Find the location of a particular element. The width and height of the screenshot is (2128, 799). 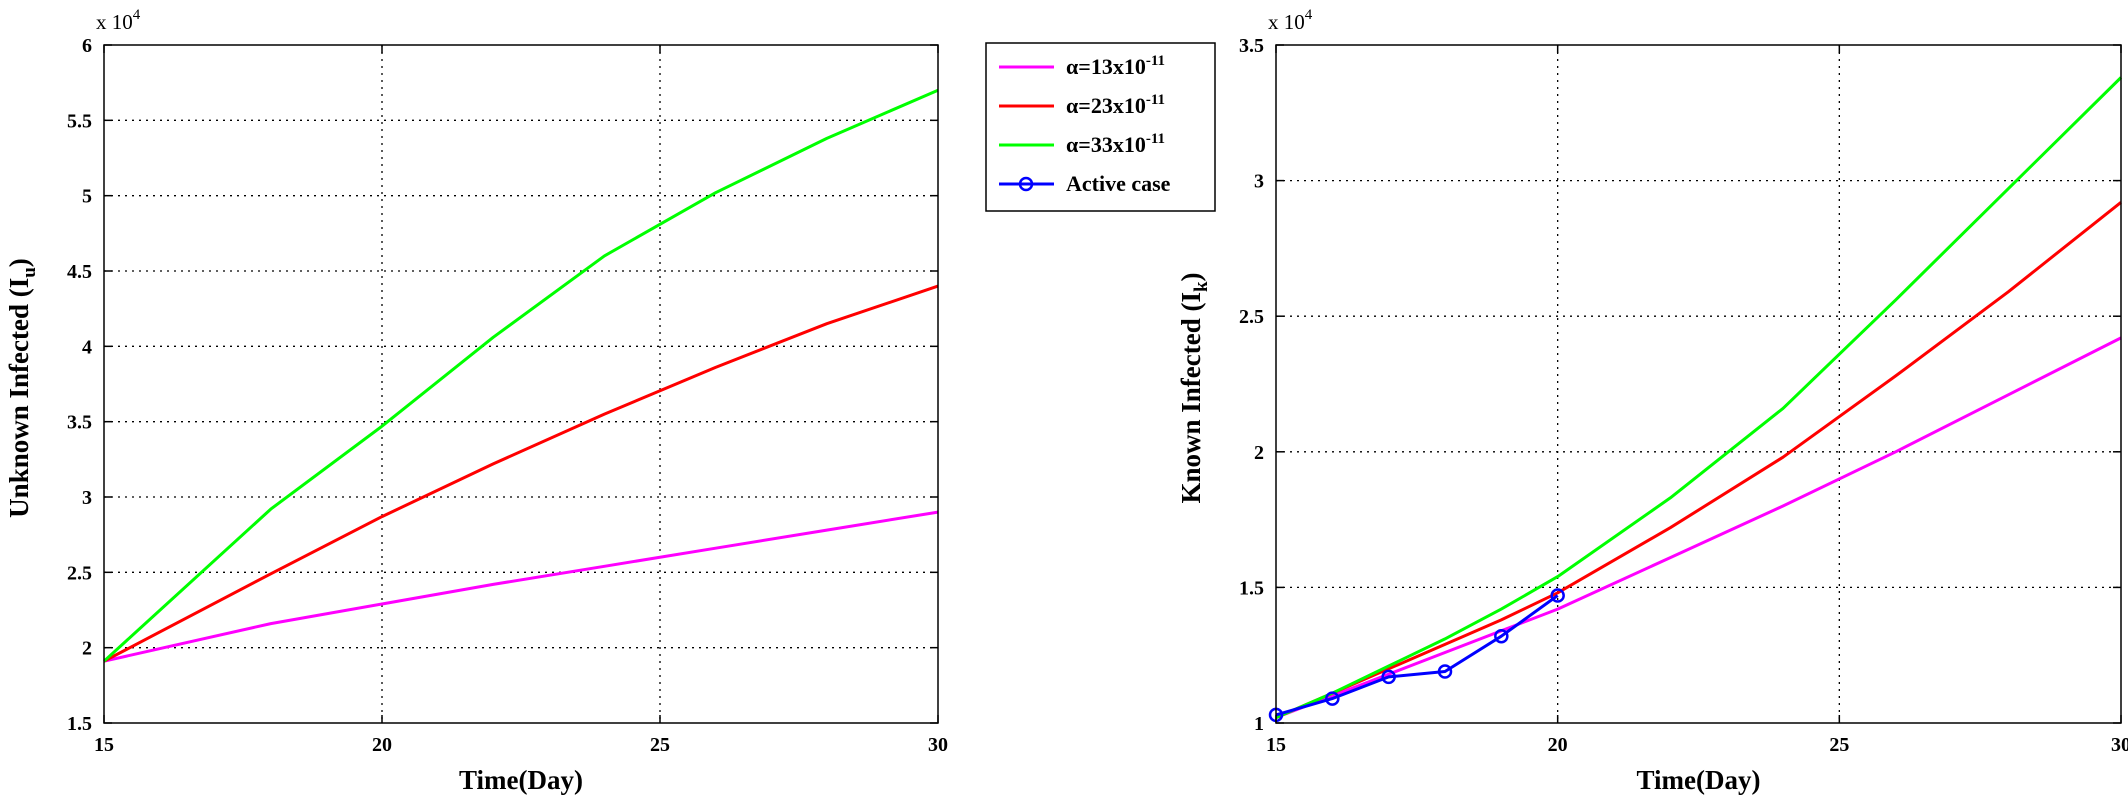

chart2-y-exponent: x 104 is located at coordinates (1290, 20).